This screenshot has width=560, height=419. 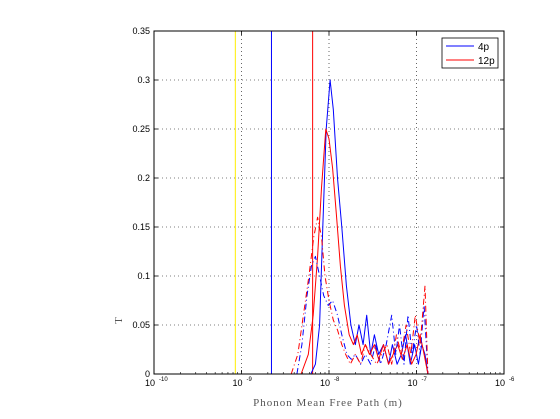 I want to click on x-tick-exponent: -7, so click(x=425, y=380).